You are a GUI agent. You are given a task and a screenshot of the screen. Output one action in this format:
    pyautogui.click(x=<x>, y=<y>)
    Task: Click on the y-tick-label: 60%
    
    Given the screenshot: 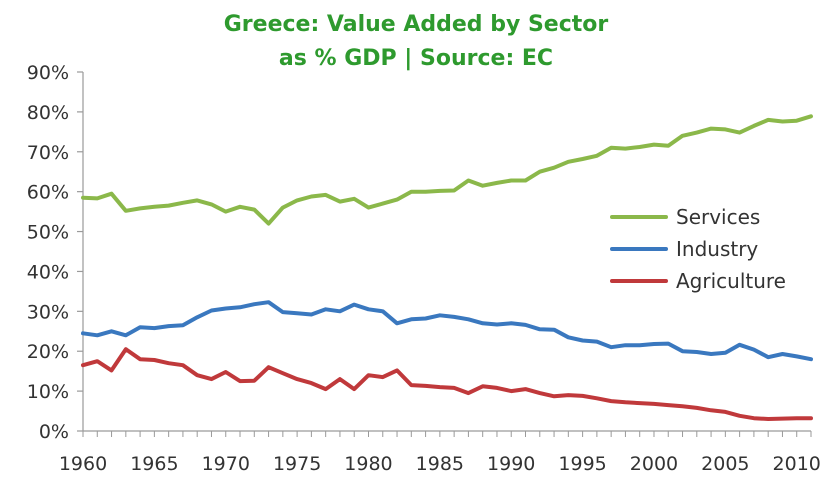 What is the action you would take?
    pyautogui.click(x=48, y=193)
    